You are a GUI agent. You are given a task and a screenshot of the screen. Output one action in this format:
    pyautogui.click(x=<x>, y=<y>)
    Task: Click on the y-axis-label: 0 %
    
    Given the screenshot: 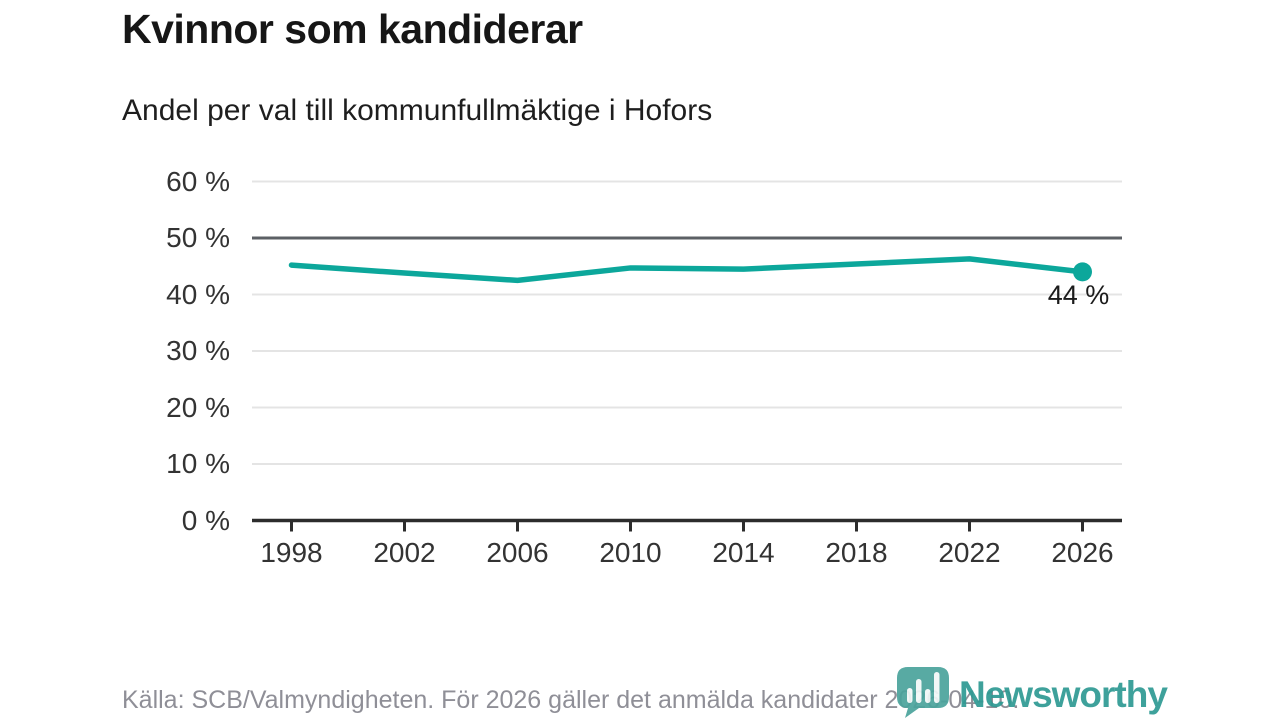 What is the action you would take?
    pyautogui.click(x=205, y=520)
    